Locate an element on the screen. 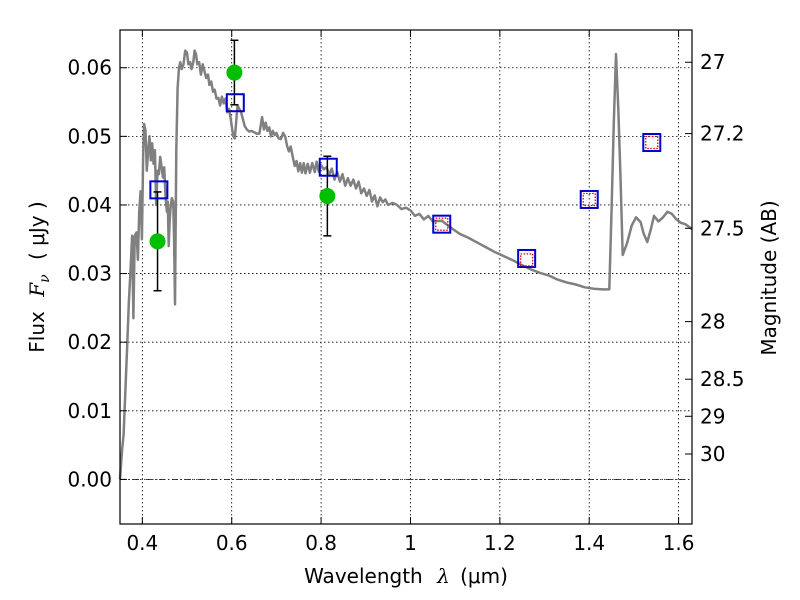 The height and width of the screenshot is (600, 800). x-tick-label: 0.8 is located at coordinates (321, 543).